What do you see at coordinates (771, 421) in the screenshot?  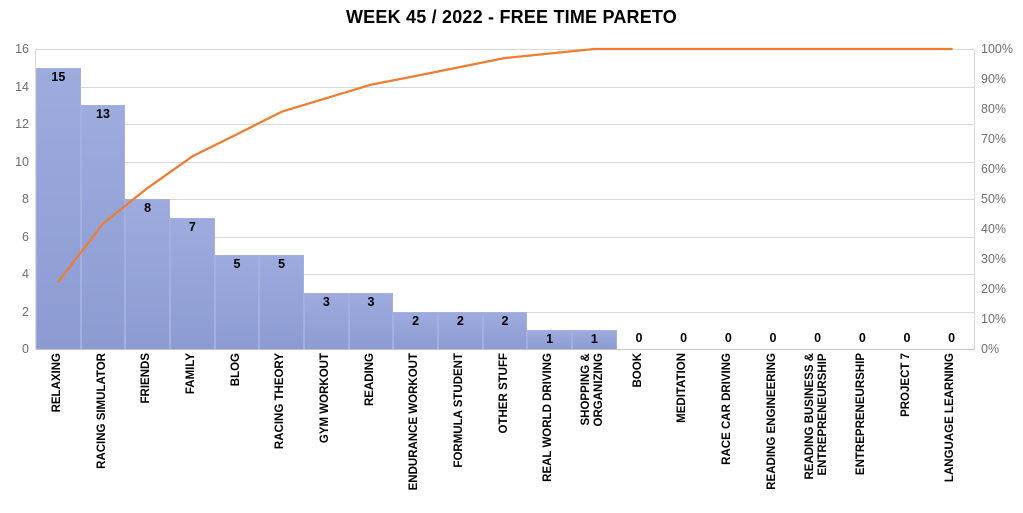 I see `category-label-text: READING ENGINEERING` at bounding box center [771, 421].